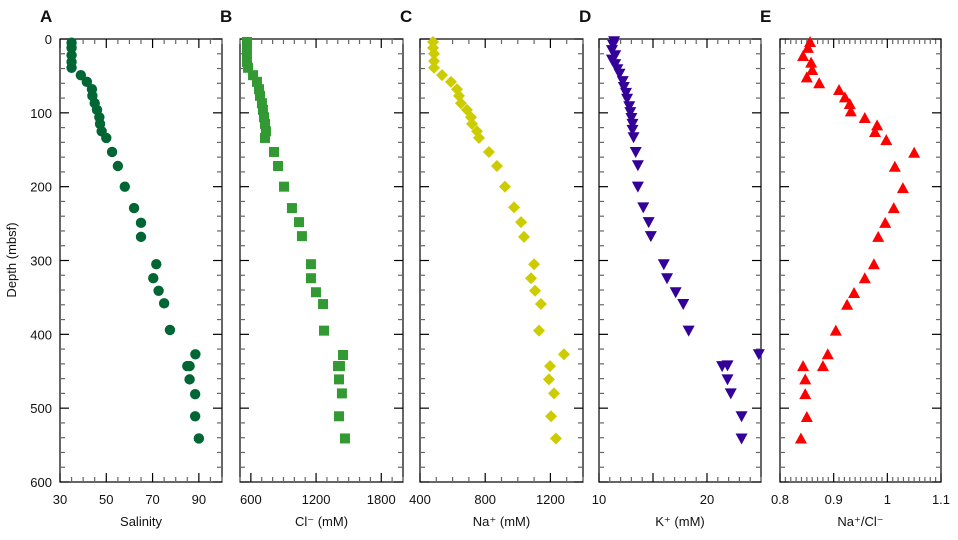 This screenshot has width=958, height=540. Describe the element at coordinates (599, 499) in the screenshot. I see `x-tick-label: 10` at that location.